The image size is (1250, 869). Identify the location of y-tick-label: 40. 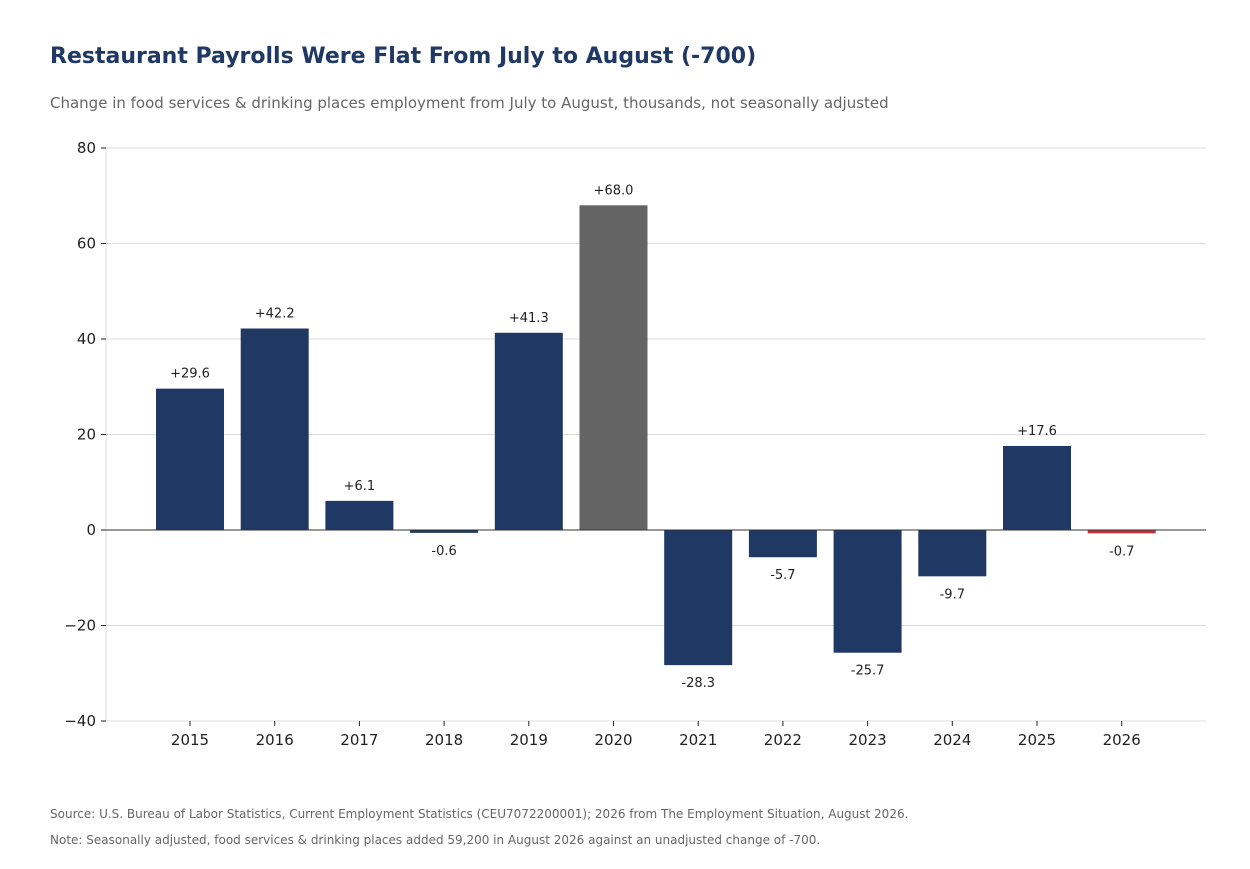
(86, 339).